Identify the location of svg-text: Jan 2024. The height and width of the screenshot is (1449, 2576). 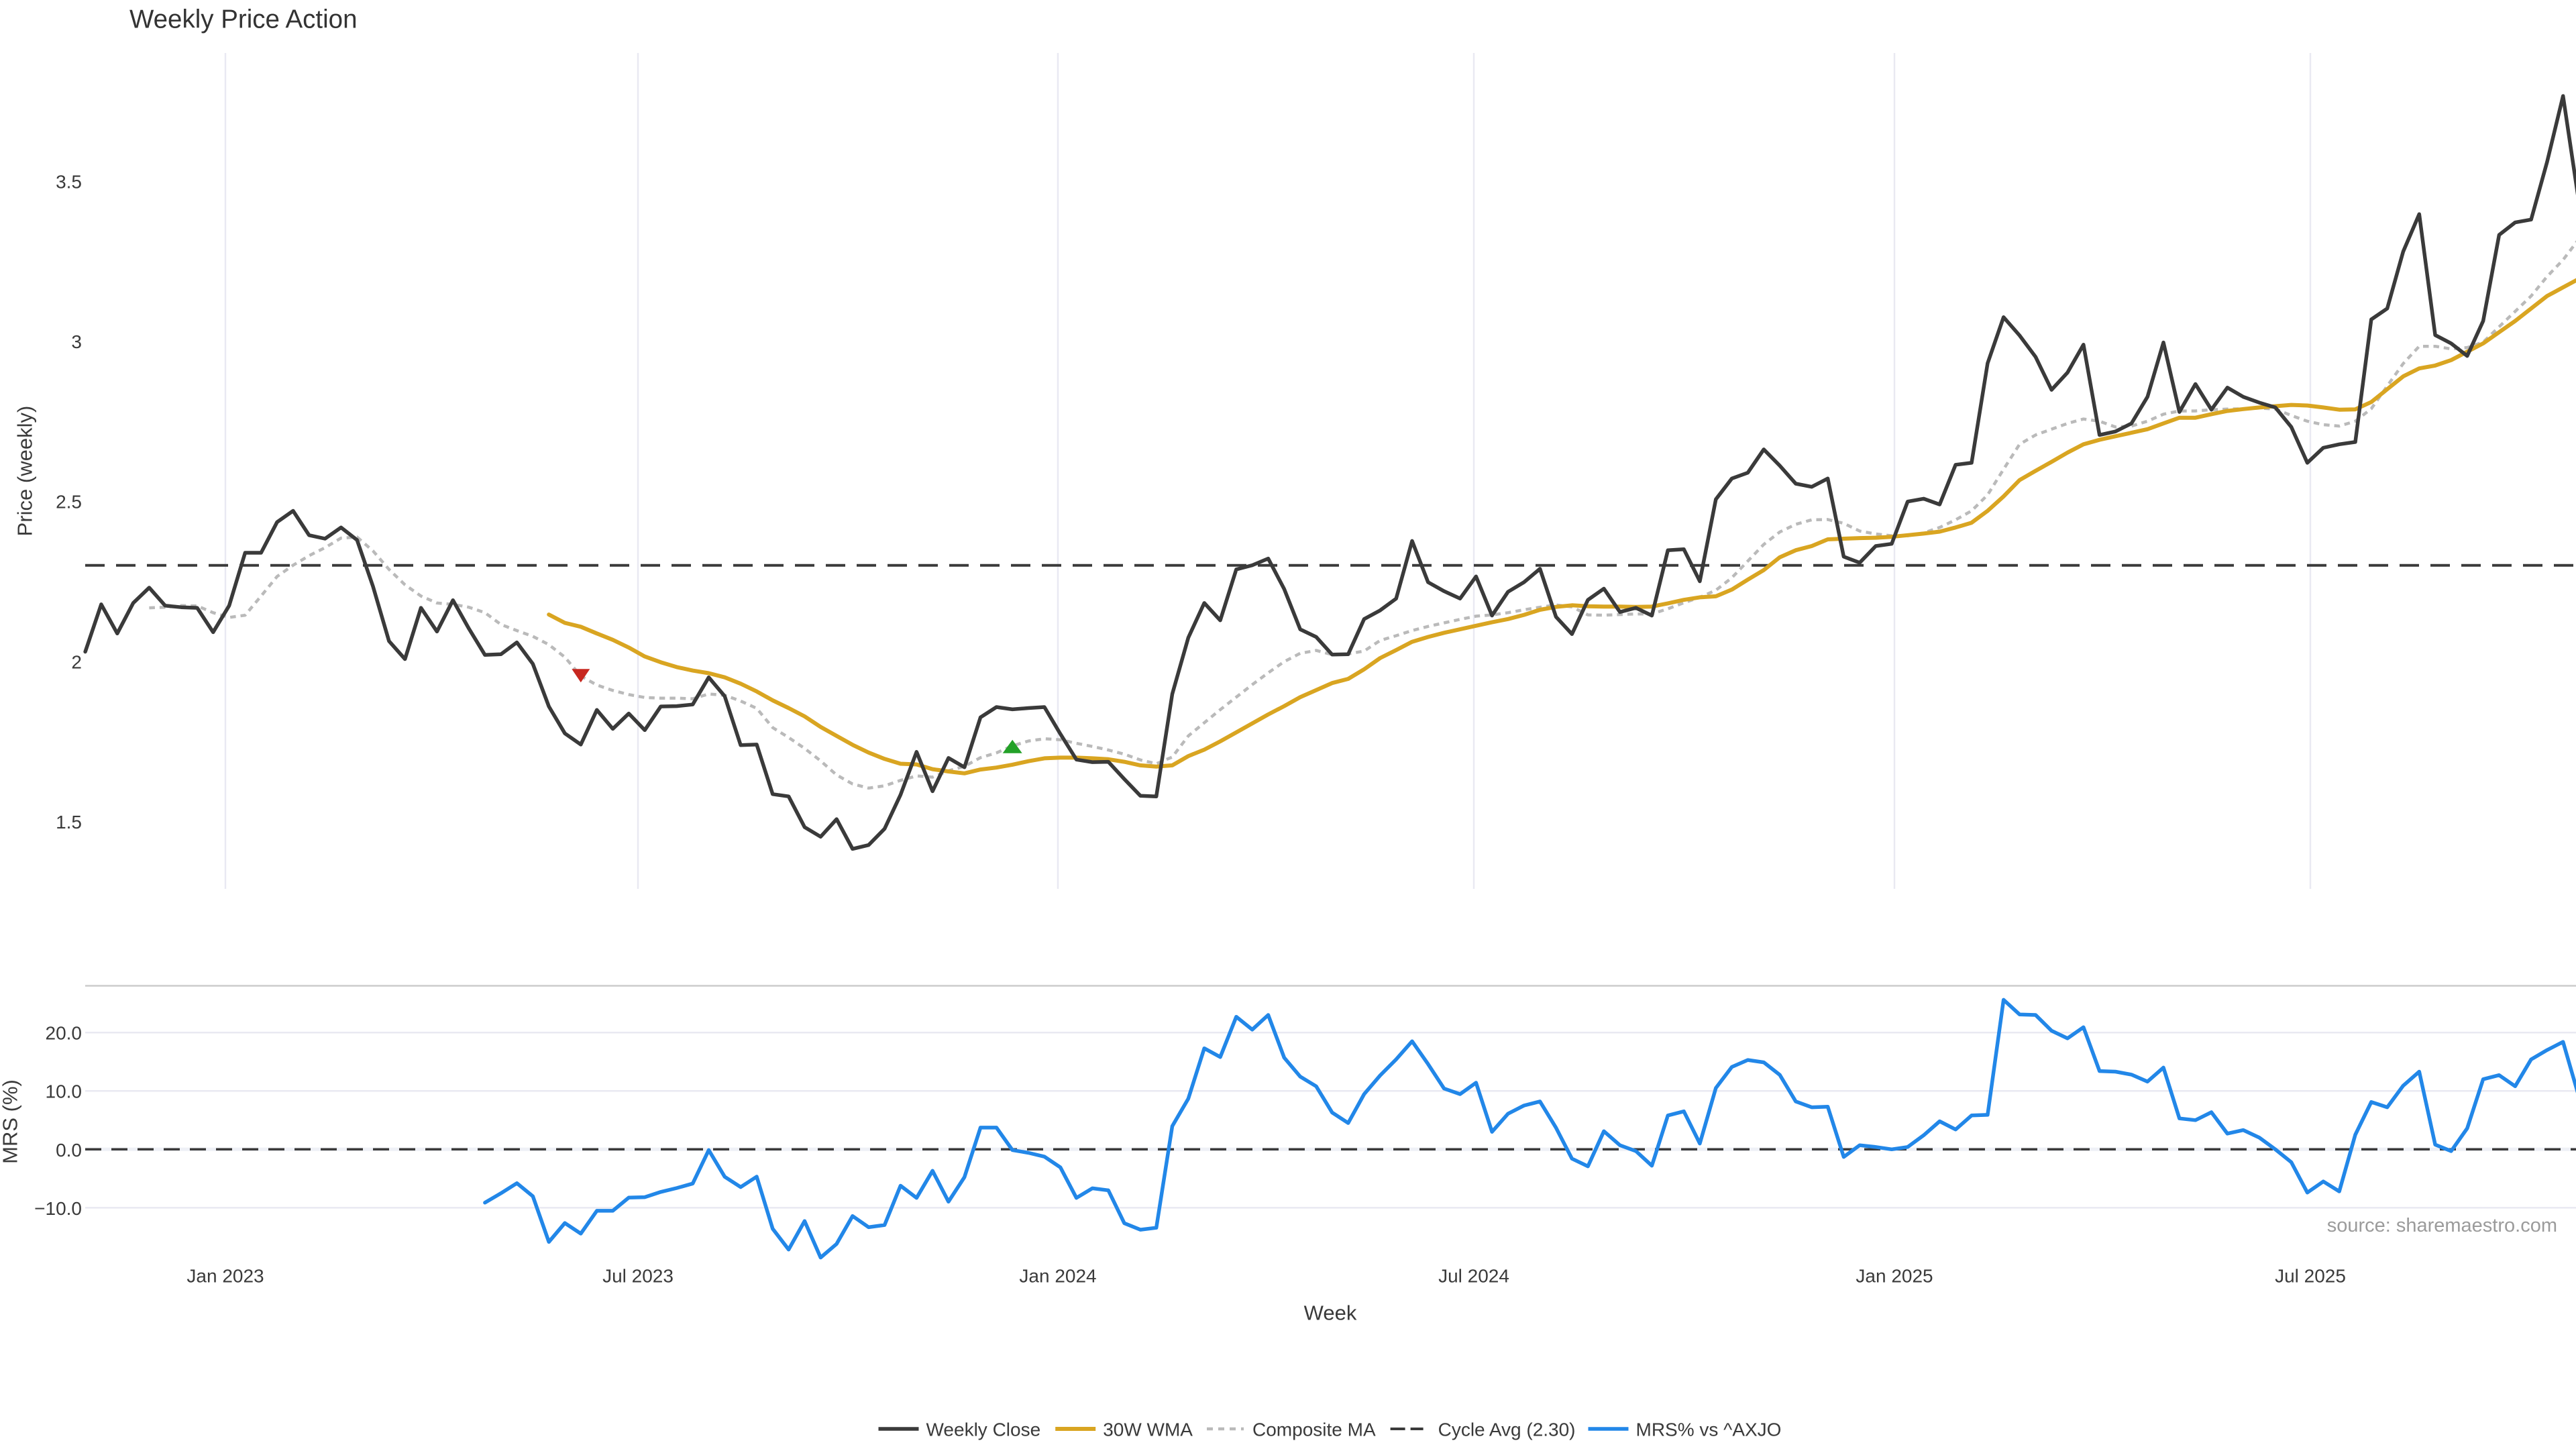
(1057, 1276).